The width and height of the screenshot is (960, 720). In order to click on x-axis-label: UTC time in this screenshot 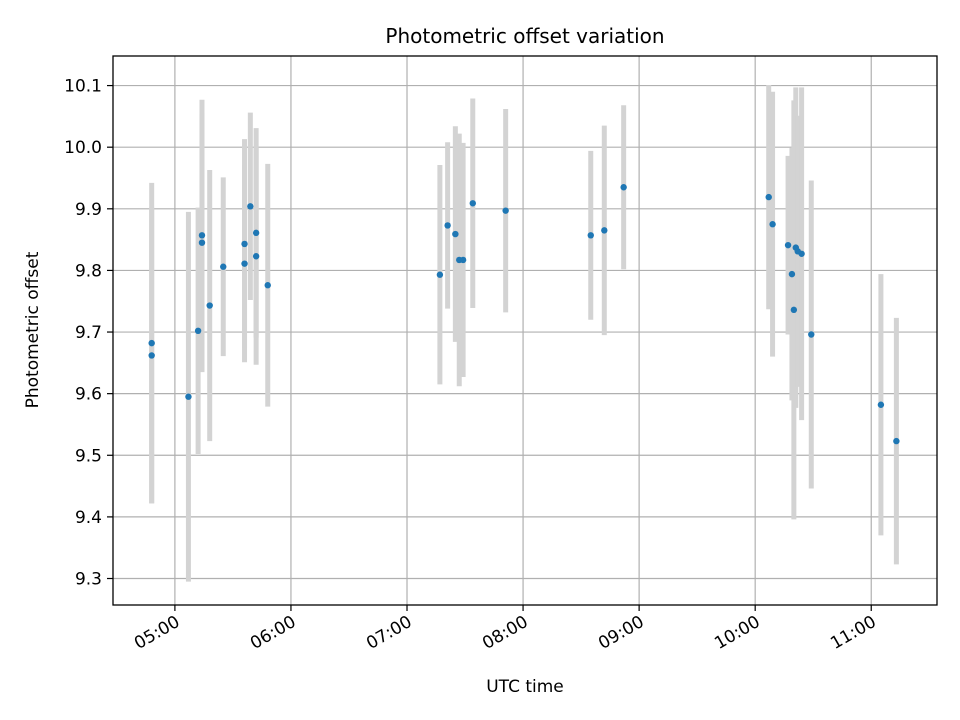, I will do `click(525, 687)`.